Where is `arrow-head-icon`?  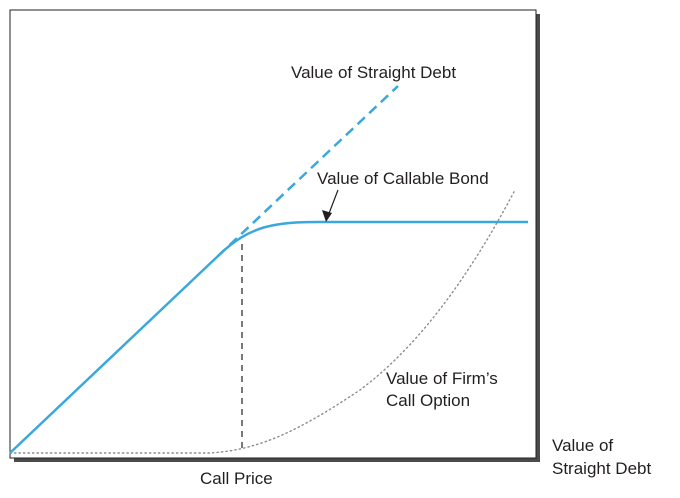
arrow-head-icon is located at coordinates (327, 216).